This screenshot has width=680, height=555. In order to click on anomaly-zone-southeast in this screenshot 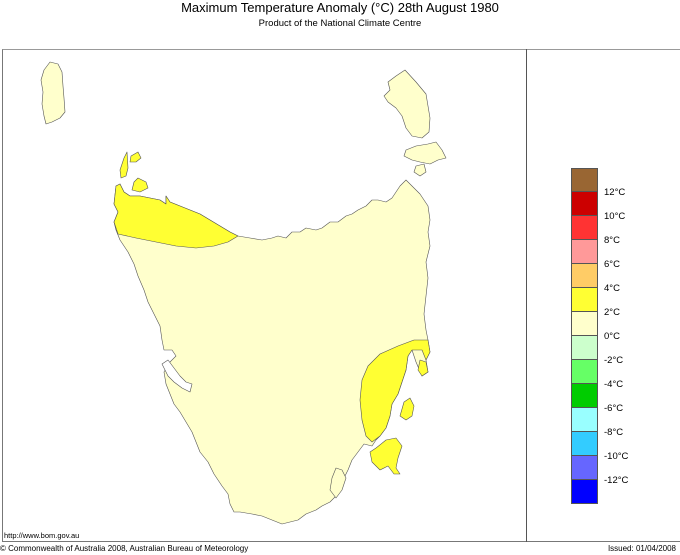, I will do `click(395, 391)`.